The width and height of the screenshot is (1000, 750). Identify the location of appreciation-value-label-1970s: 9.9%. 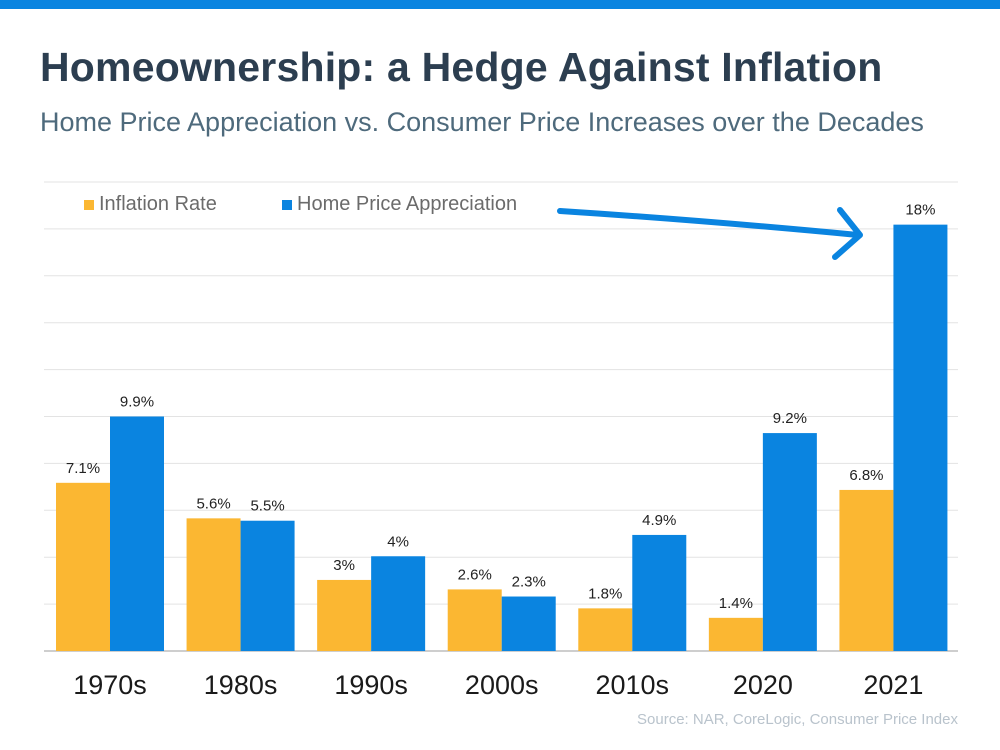
(137, 402).